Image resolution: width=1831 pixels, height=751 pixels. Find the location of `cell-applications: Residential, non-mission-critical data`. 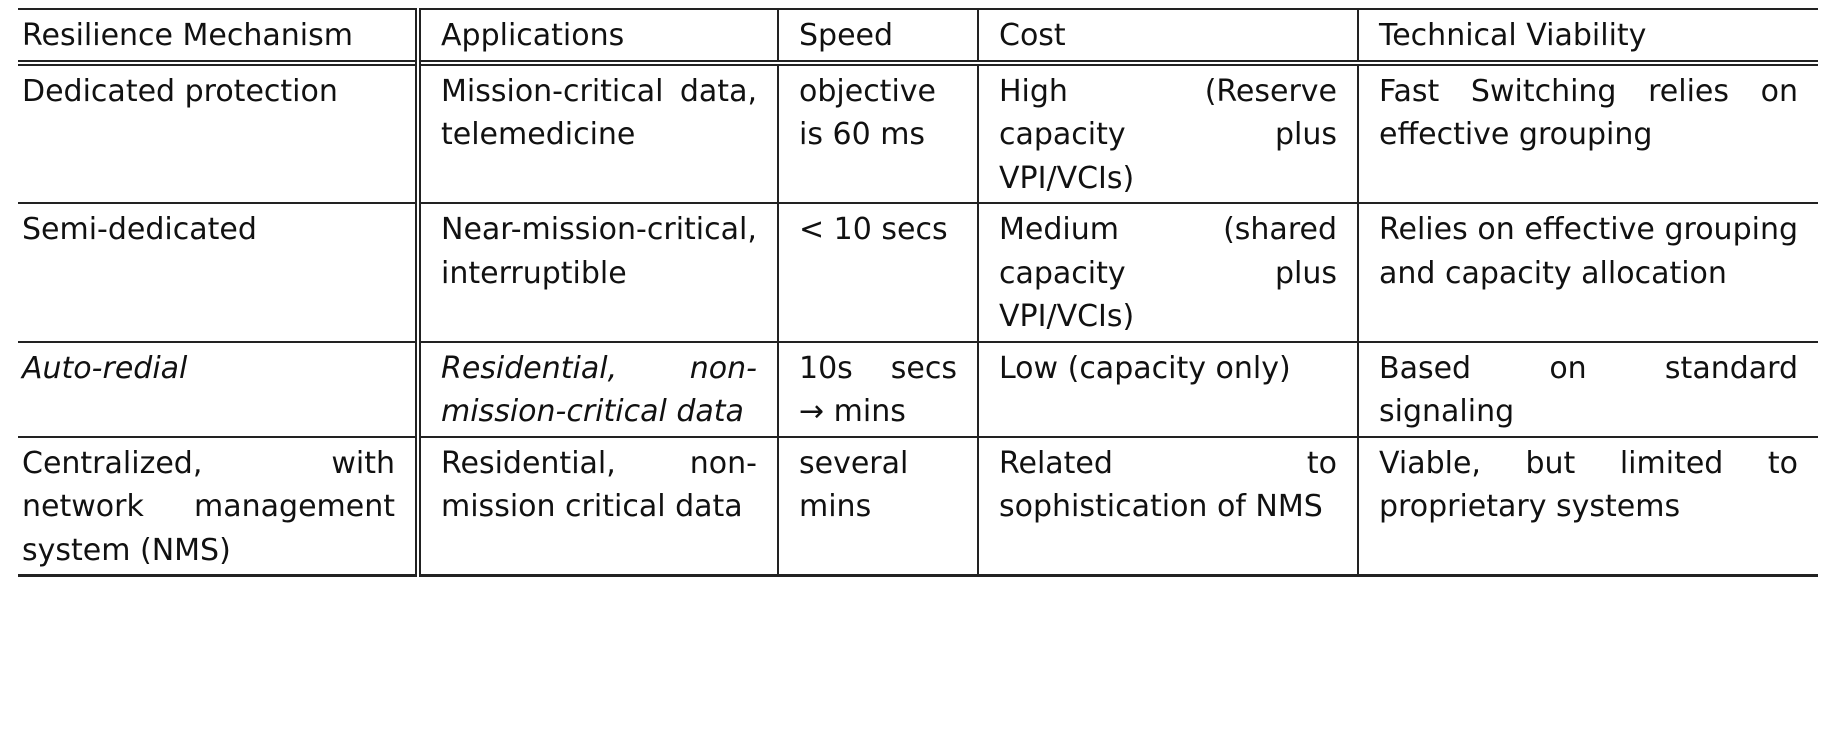

cell-applications: Residential, non-mission-critical data is located at coordinates (598, 389).